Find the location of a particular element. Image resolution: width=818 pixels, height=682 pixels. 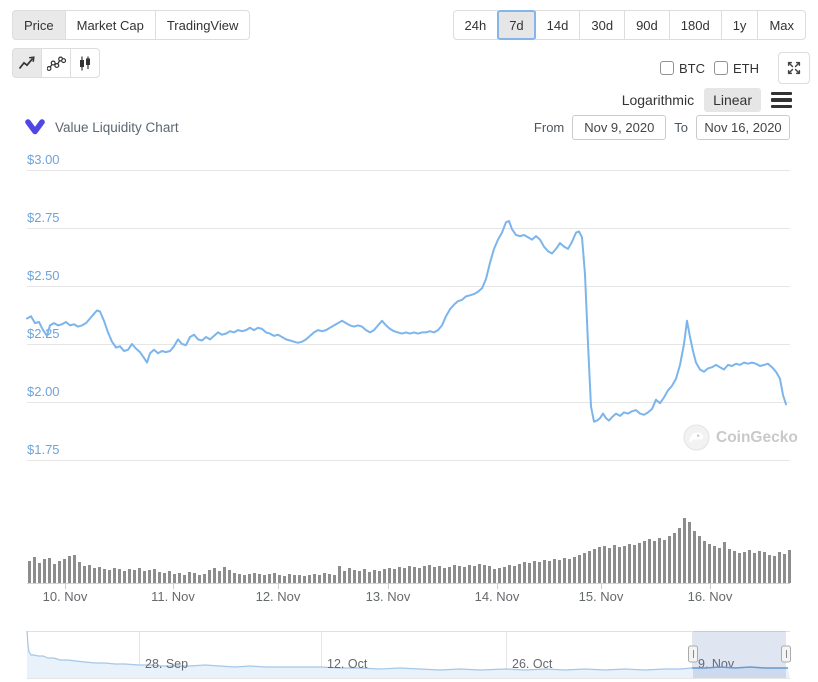

from-label: From is located at coordinates (549, 127).